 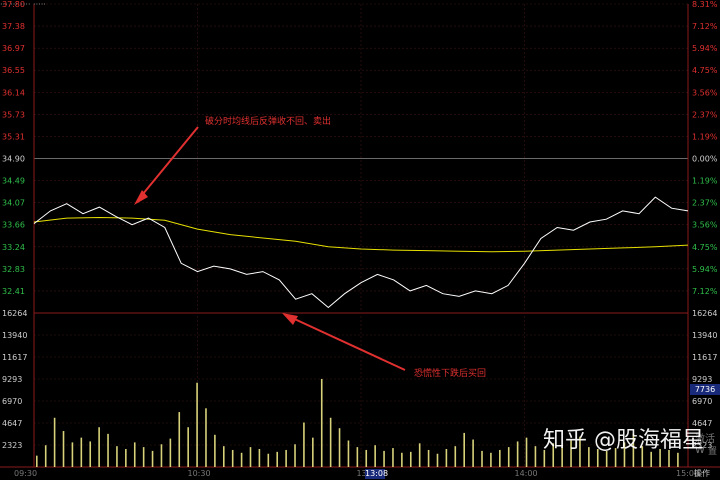 I want to click on price-tick-label: 34.07, so click(x=13, y=203).